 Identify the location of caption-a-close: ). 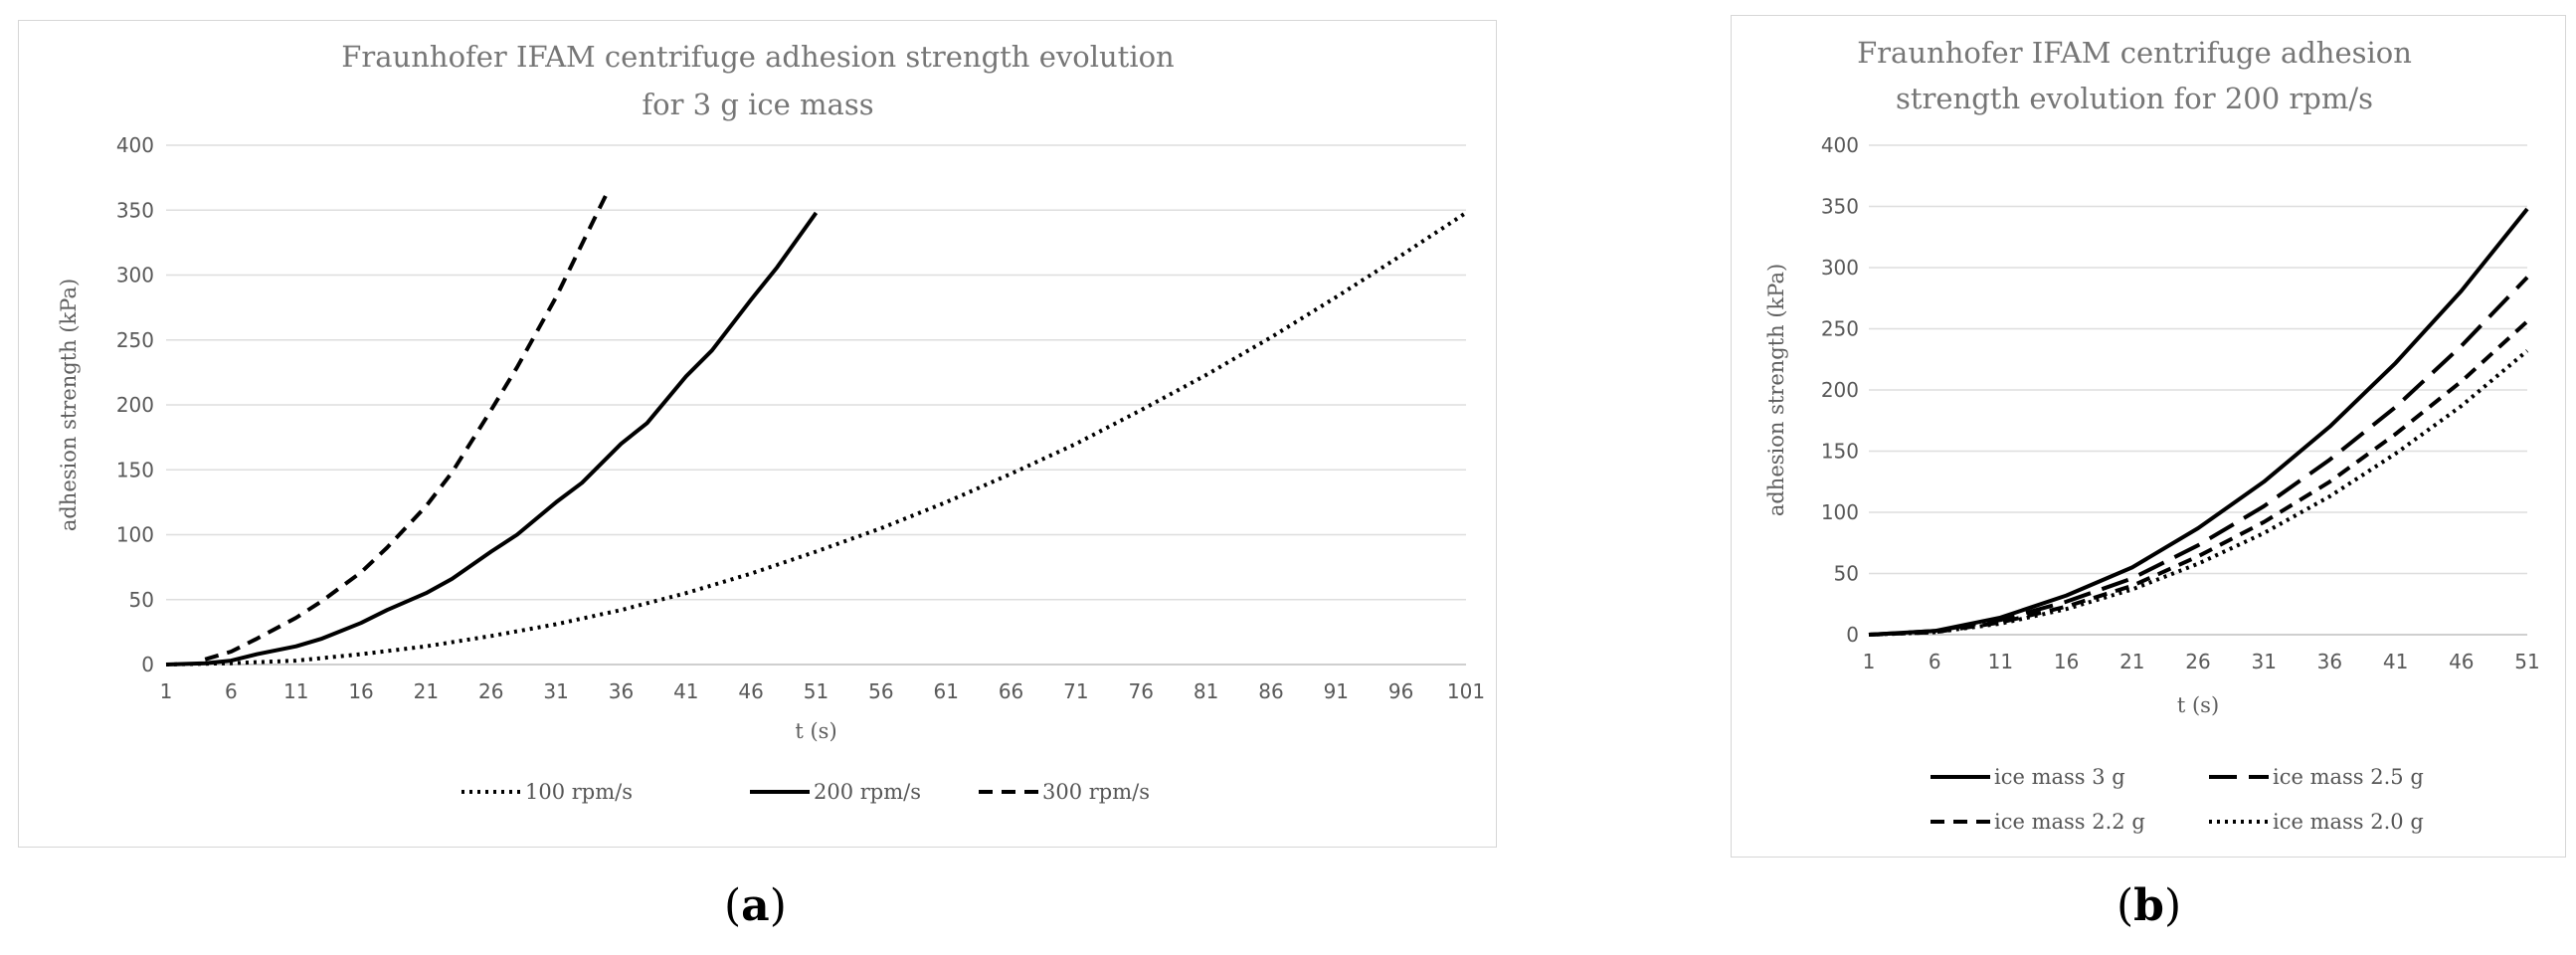
(778, 905).